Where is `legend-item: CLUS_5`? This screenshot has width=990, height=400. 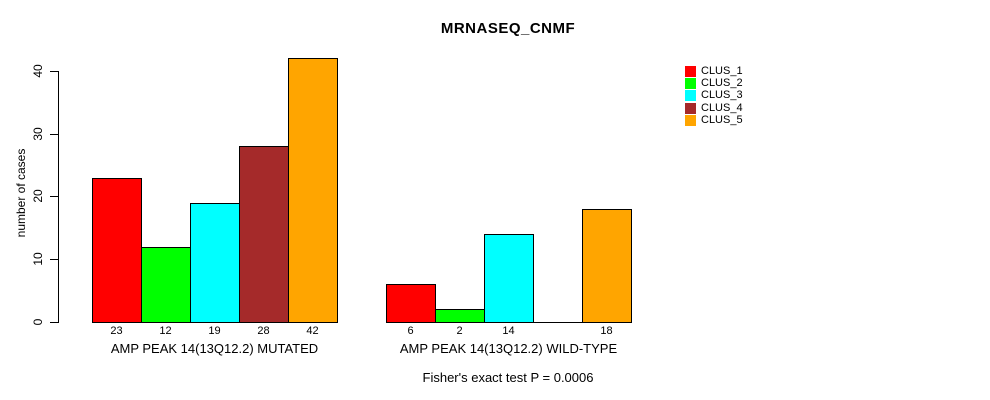 legend-item: CLUS_5 is located at coordinates (714, 120).